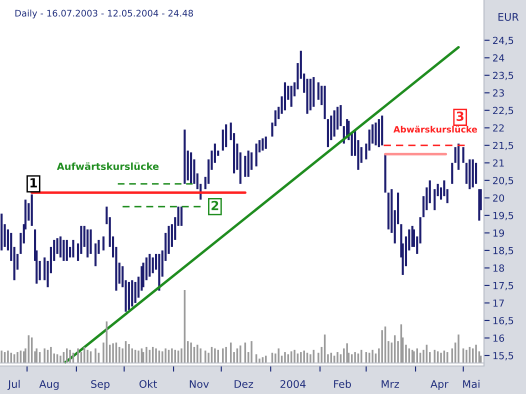  I want to click on x-tick-label: Sep, so click(100, 385).